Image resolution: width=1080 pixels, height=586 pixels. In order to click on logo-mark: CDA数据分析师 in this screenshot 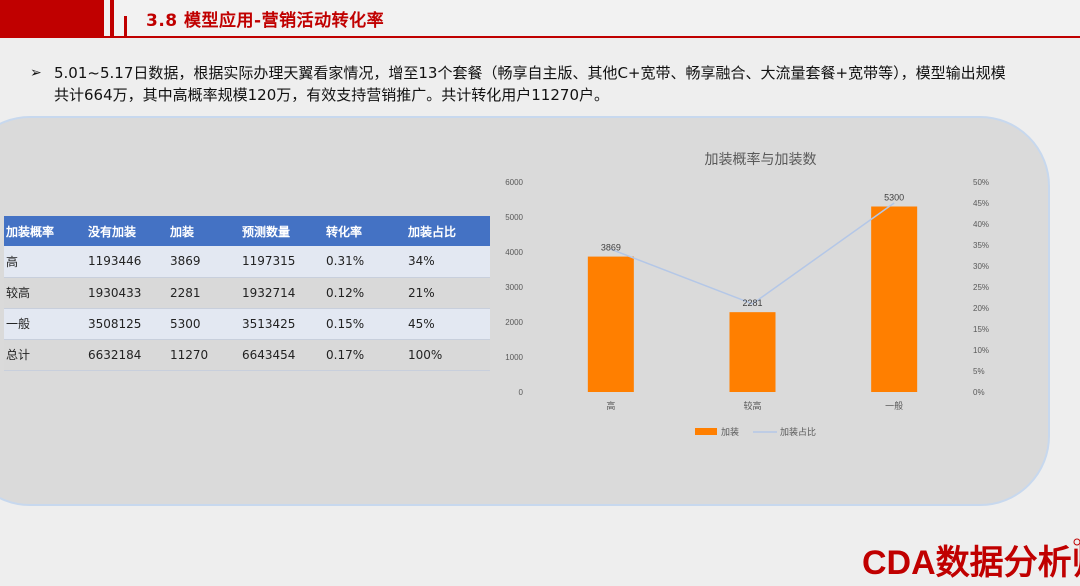, I will do `click(971, 563)`.